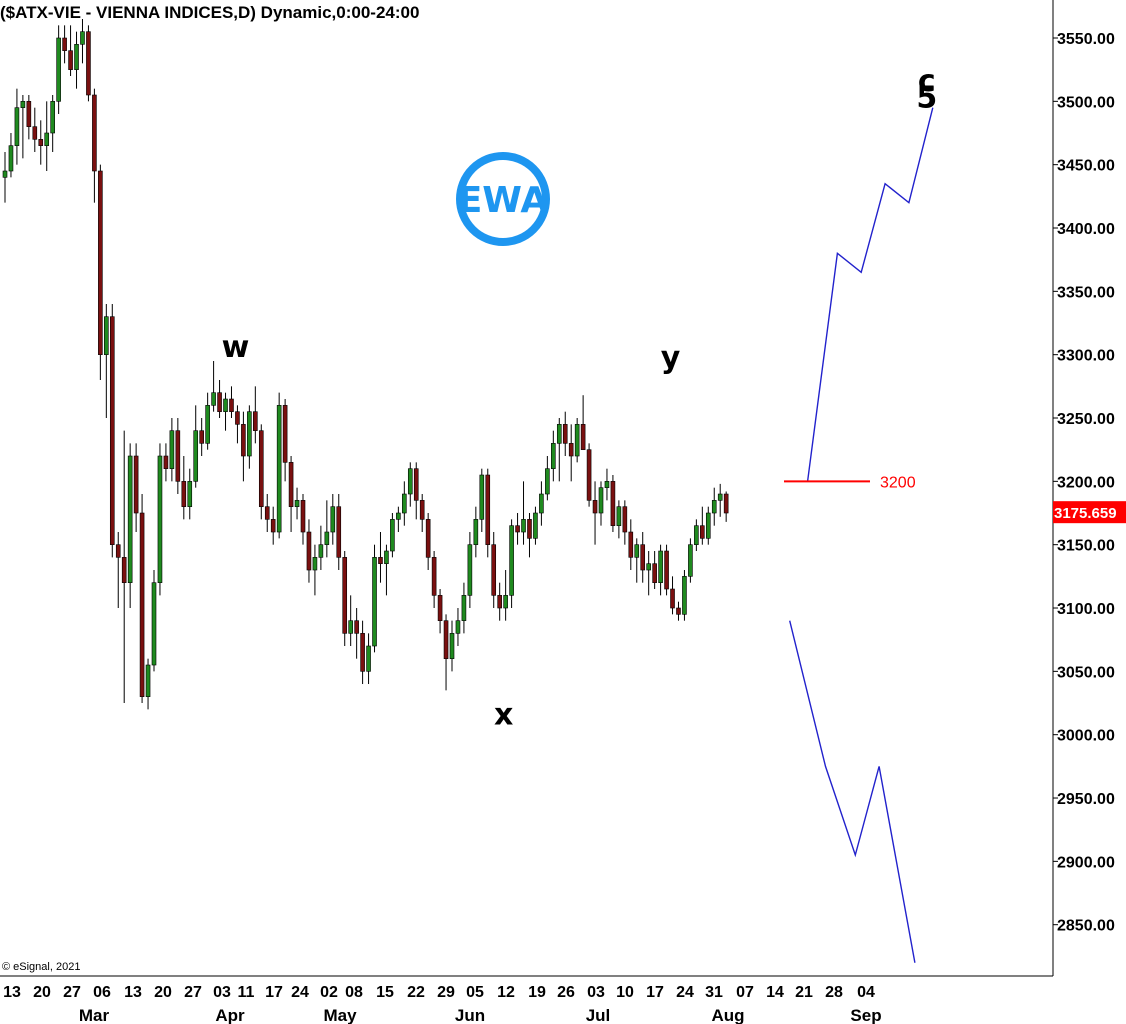  What do you see at coordinates (1086, 482) in the screenshot?
I see `y-tick-label: 3200.00` at bounding box center [1086, 482].